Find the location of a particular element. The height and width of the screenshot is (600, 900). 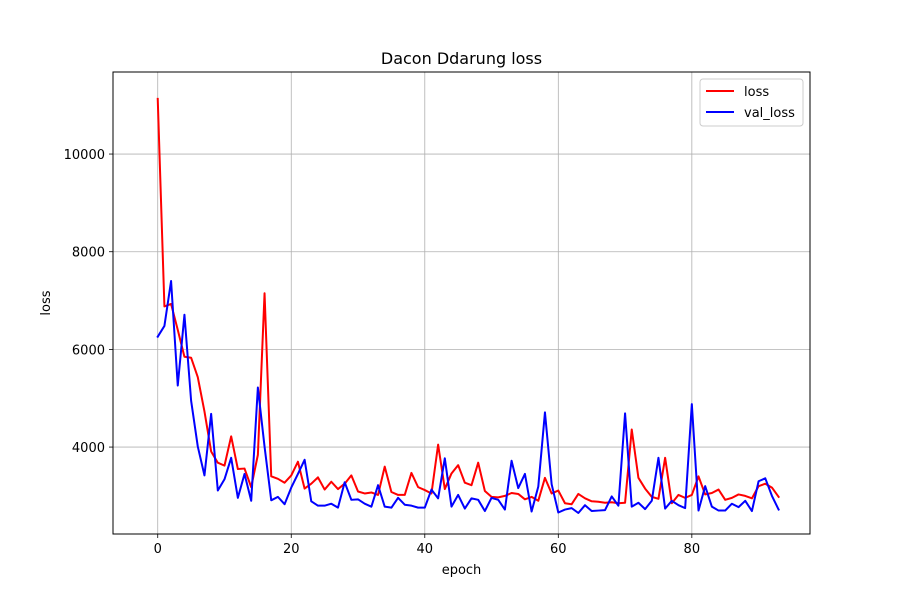

legend: loss val_loss is located at coordinates (751, 102).